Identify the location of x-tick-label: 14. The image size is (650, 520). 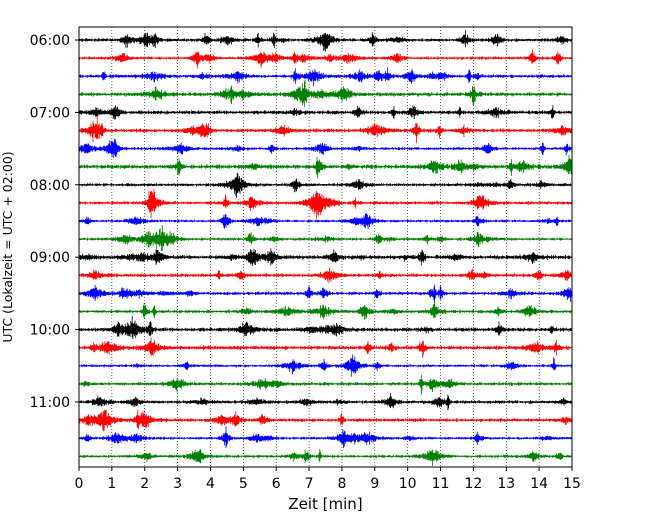
(539, 484).